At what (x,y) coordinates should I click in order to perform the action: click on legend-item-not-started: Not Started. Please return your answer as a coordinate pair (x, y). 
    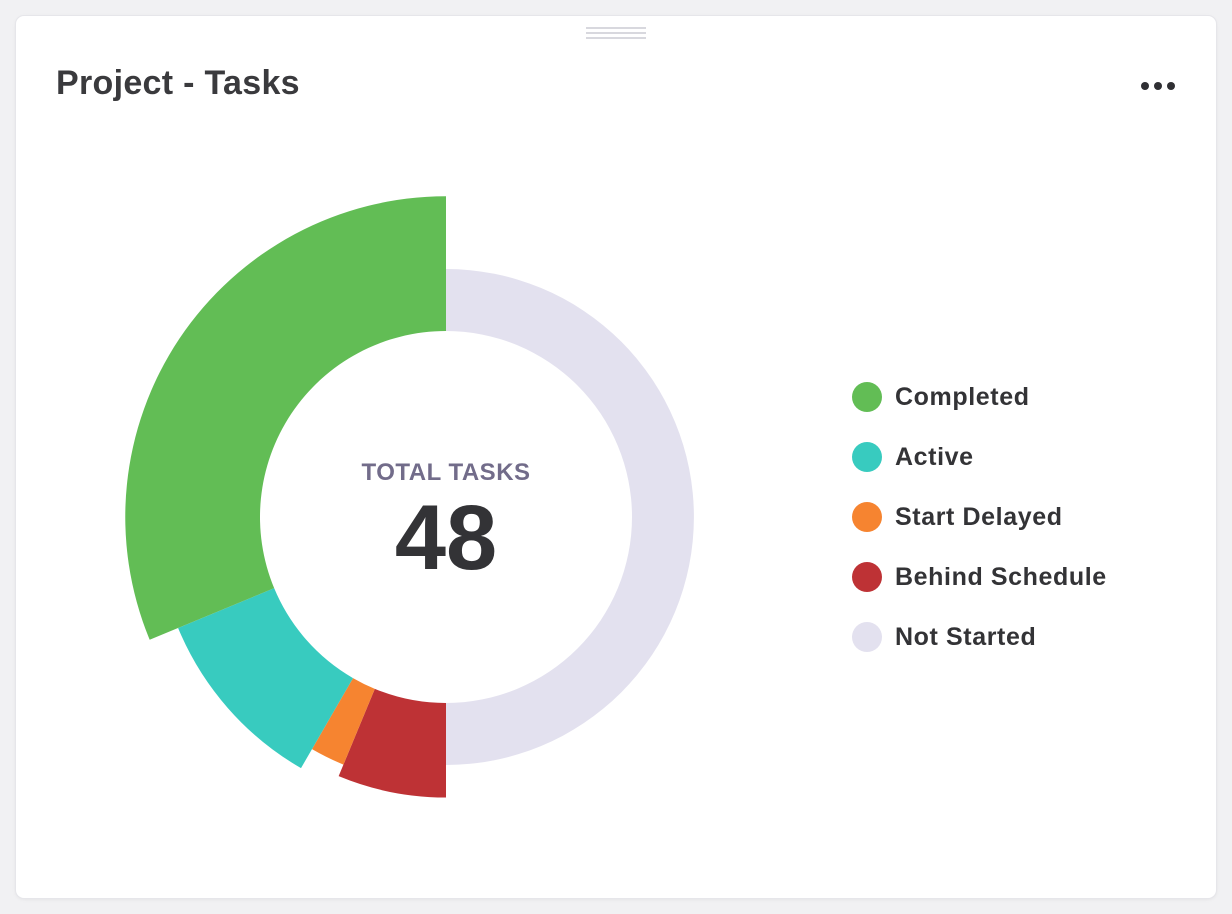
    Looking at the image, I should click on (979, 637).